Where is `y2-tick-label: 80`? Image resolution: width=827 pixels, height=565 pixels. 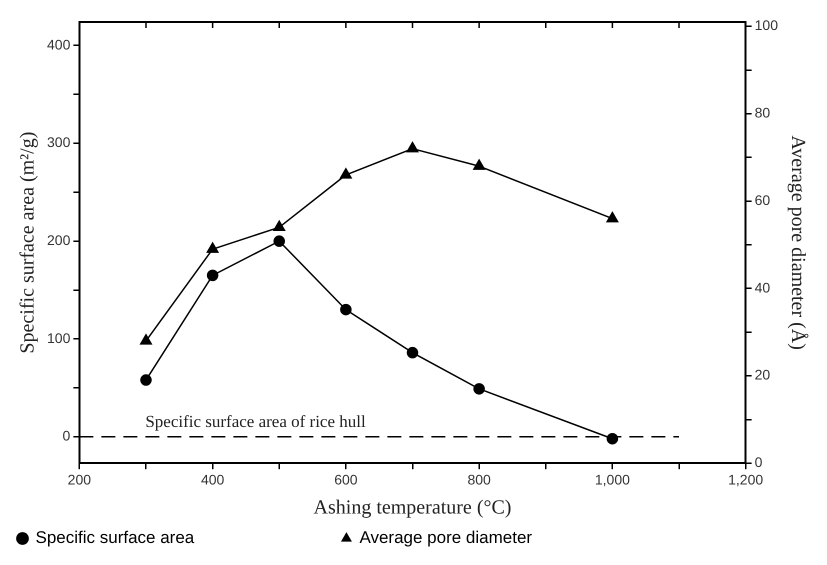
y2-tick-label: 80 is located at coordinates (762, 112).